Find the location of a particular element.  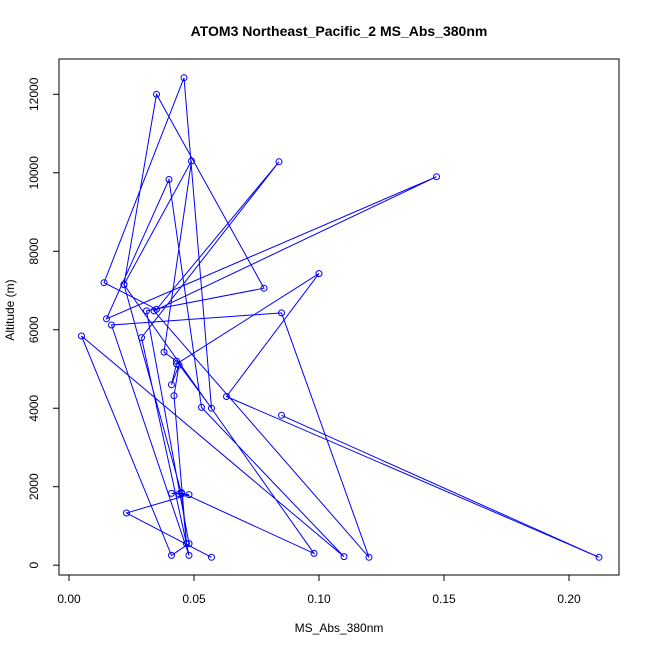

y-tick-label: 10000 is located at coordinates (34, 173).